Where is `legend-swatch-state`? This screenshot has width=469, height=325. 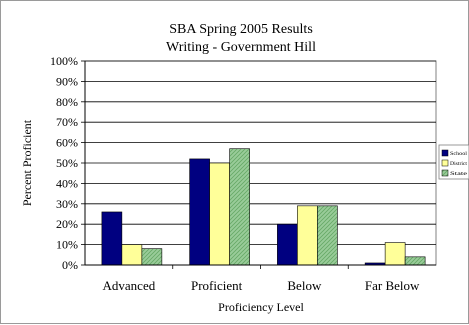 legend-swatch-state is located at coordinates (445, 173).